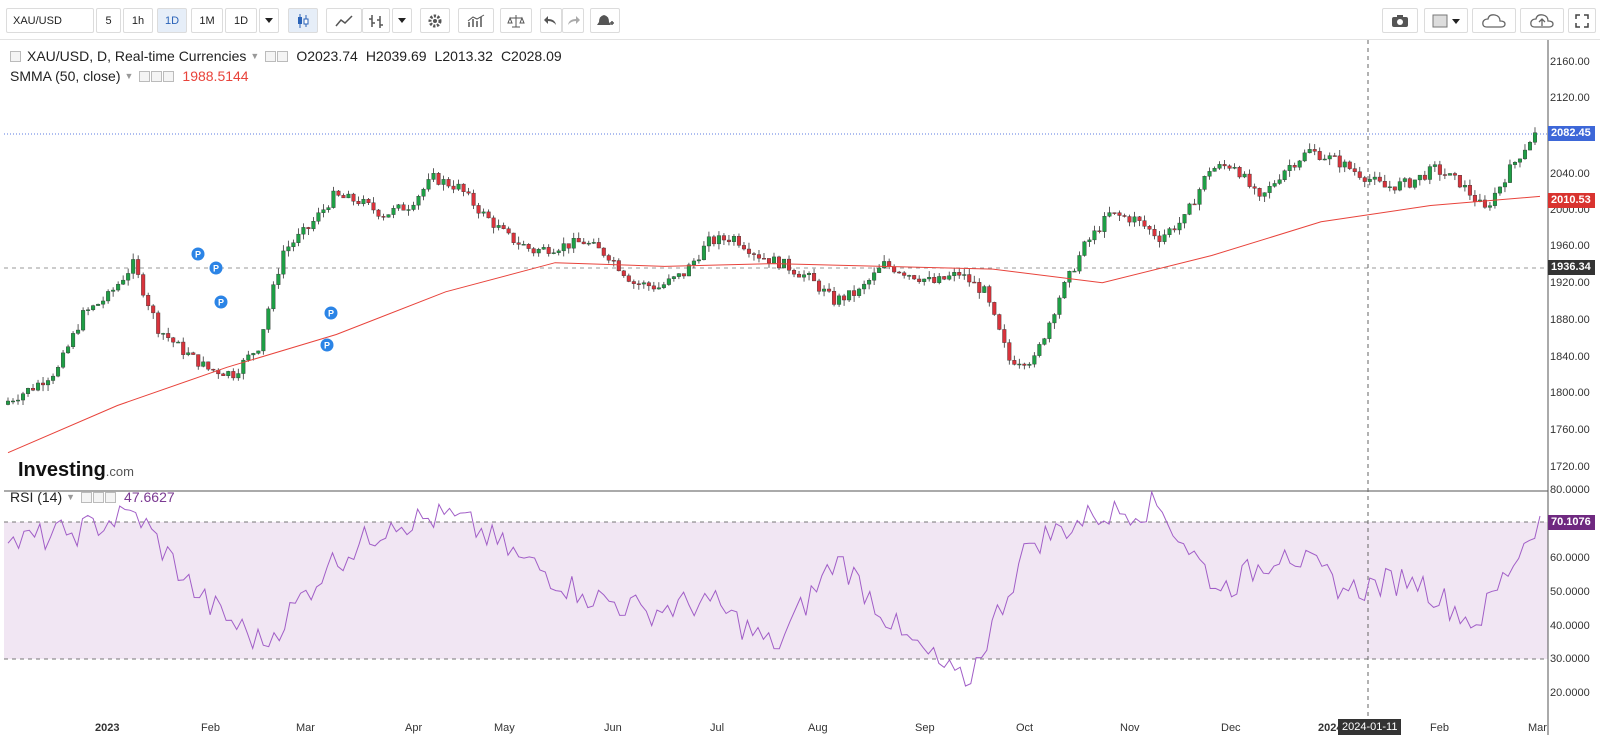 The width and height of the screenshot is (1600, 735). What do you see at coordinates (108, 20) in the screenshot?
I see `interval-5-button: 5` at bounding box center [108, 20].